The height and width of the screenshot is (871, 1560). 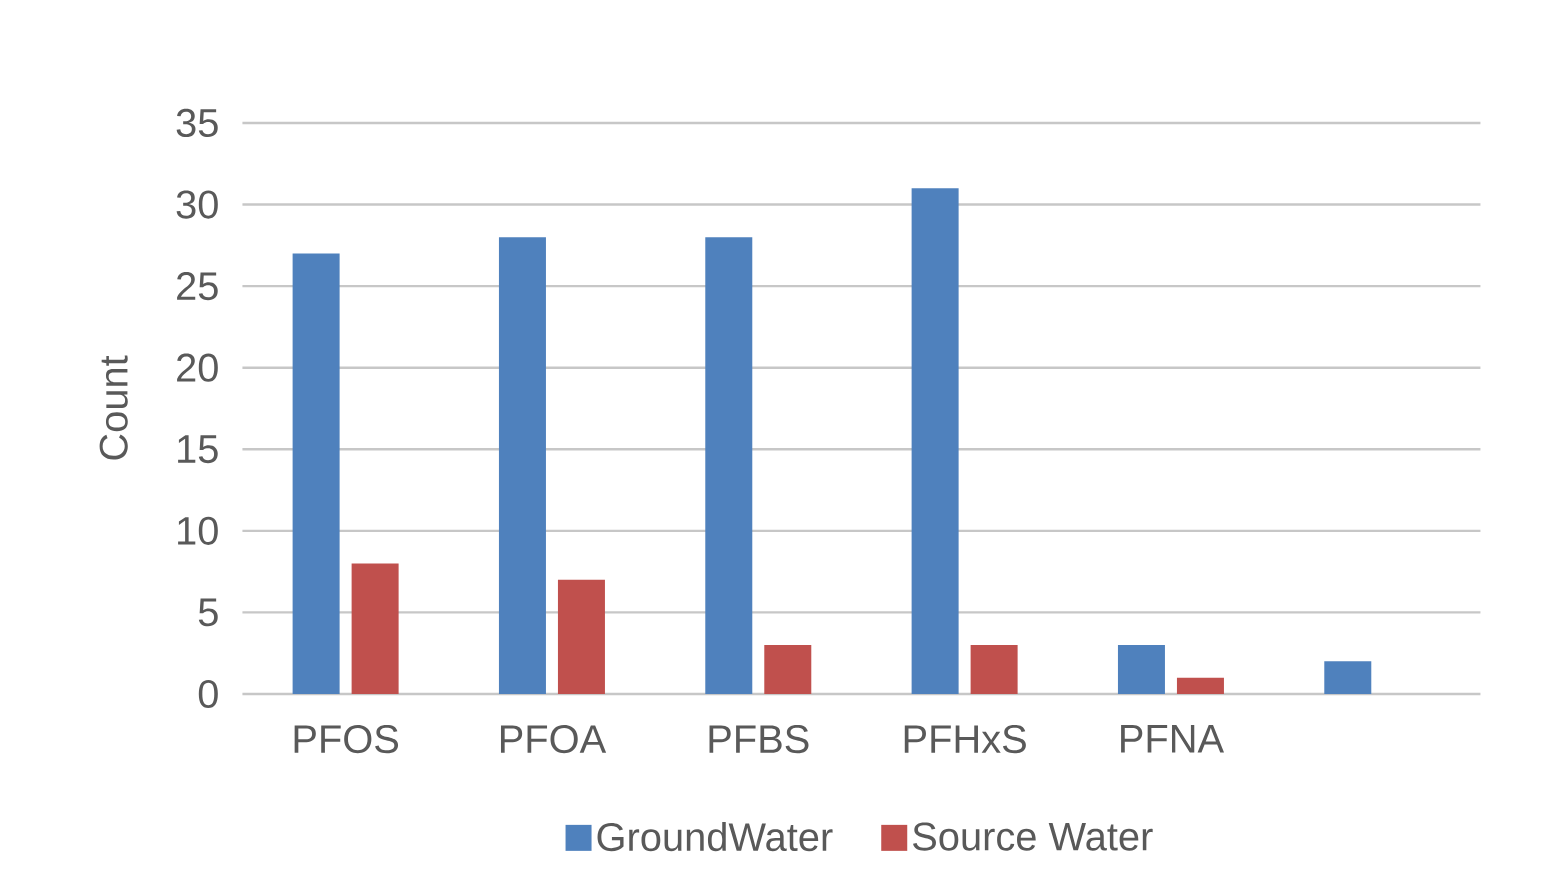 What do you see at coordinates (197, 204) in the screenshot?
I see `y-tick-label: 30` at bounding box center [197, 204].